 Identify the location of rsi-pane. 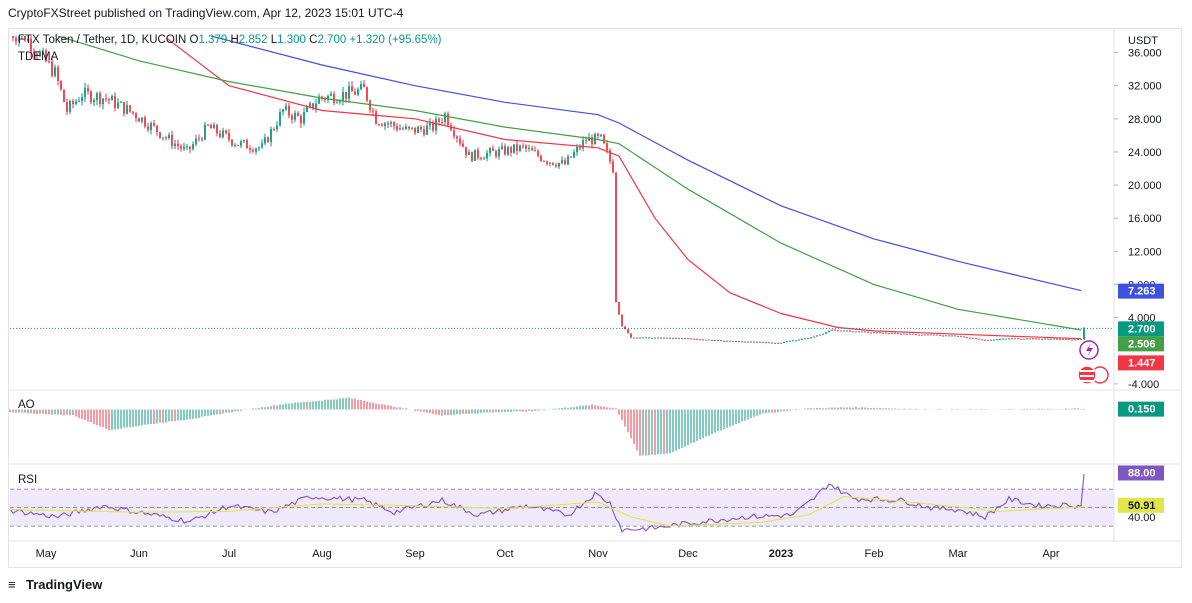
(561, 503).